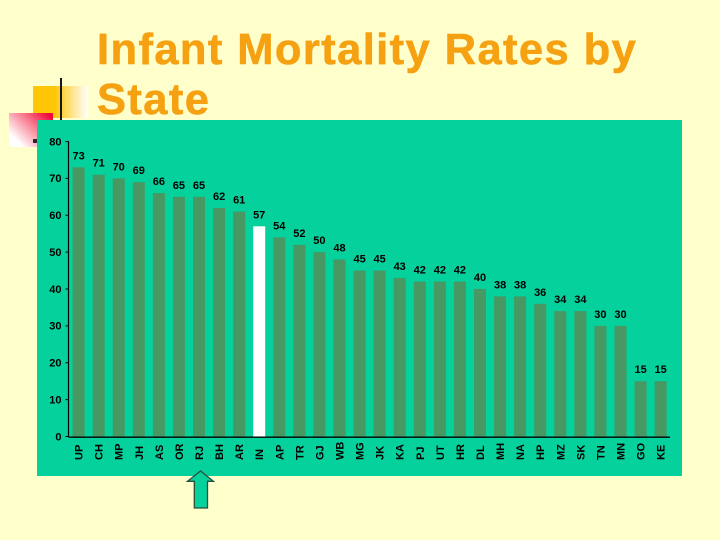 Image resolution: width=720 pixels, height=540 pixels. I want to click on svg-text: 57, so click(259, 215).